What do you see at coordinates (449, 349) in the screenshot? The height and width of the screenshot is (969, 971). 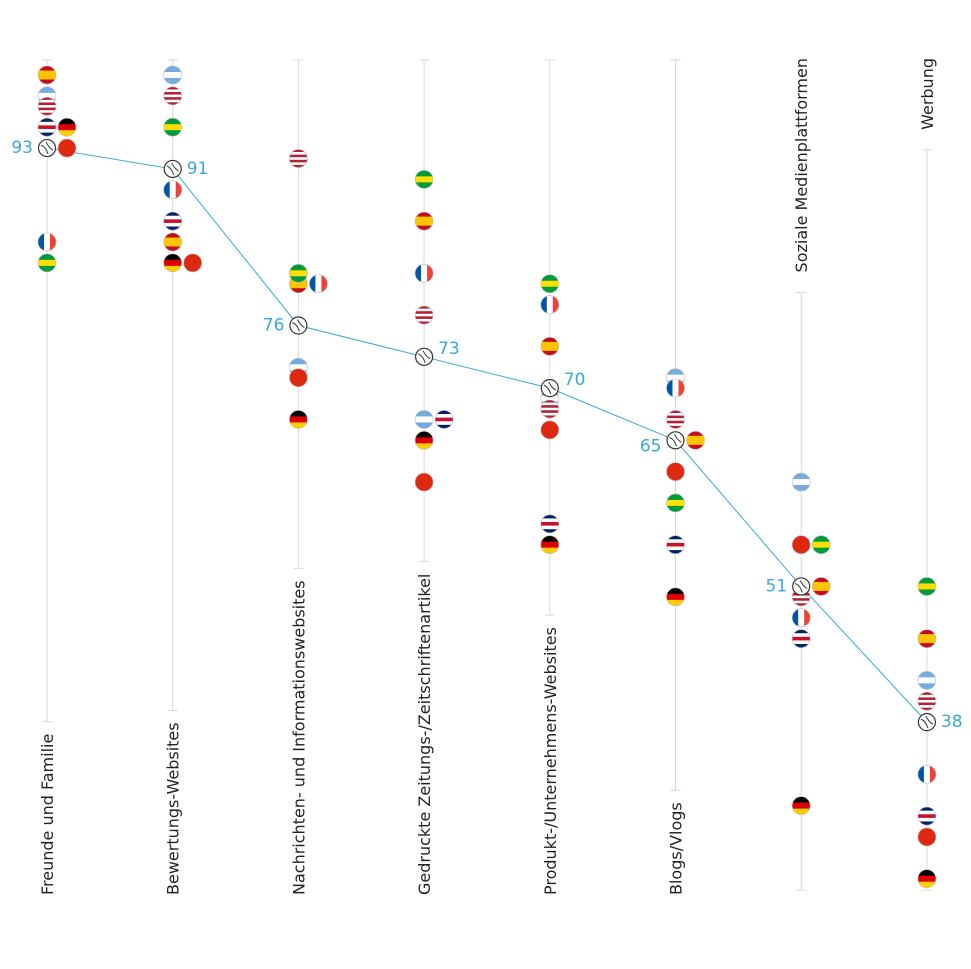 I see `global-value-label: 73` at bounding box center [449, 349].